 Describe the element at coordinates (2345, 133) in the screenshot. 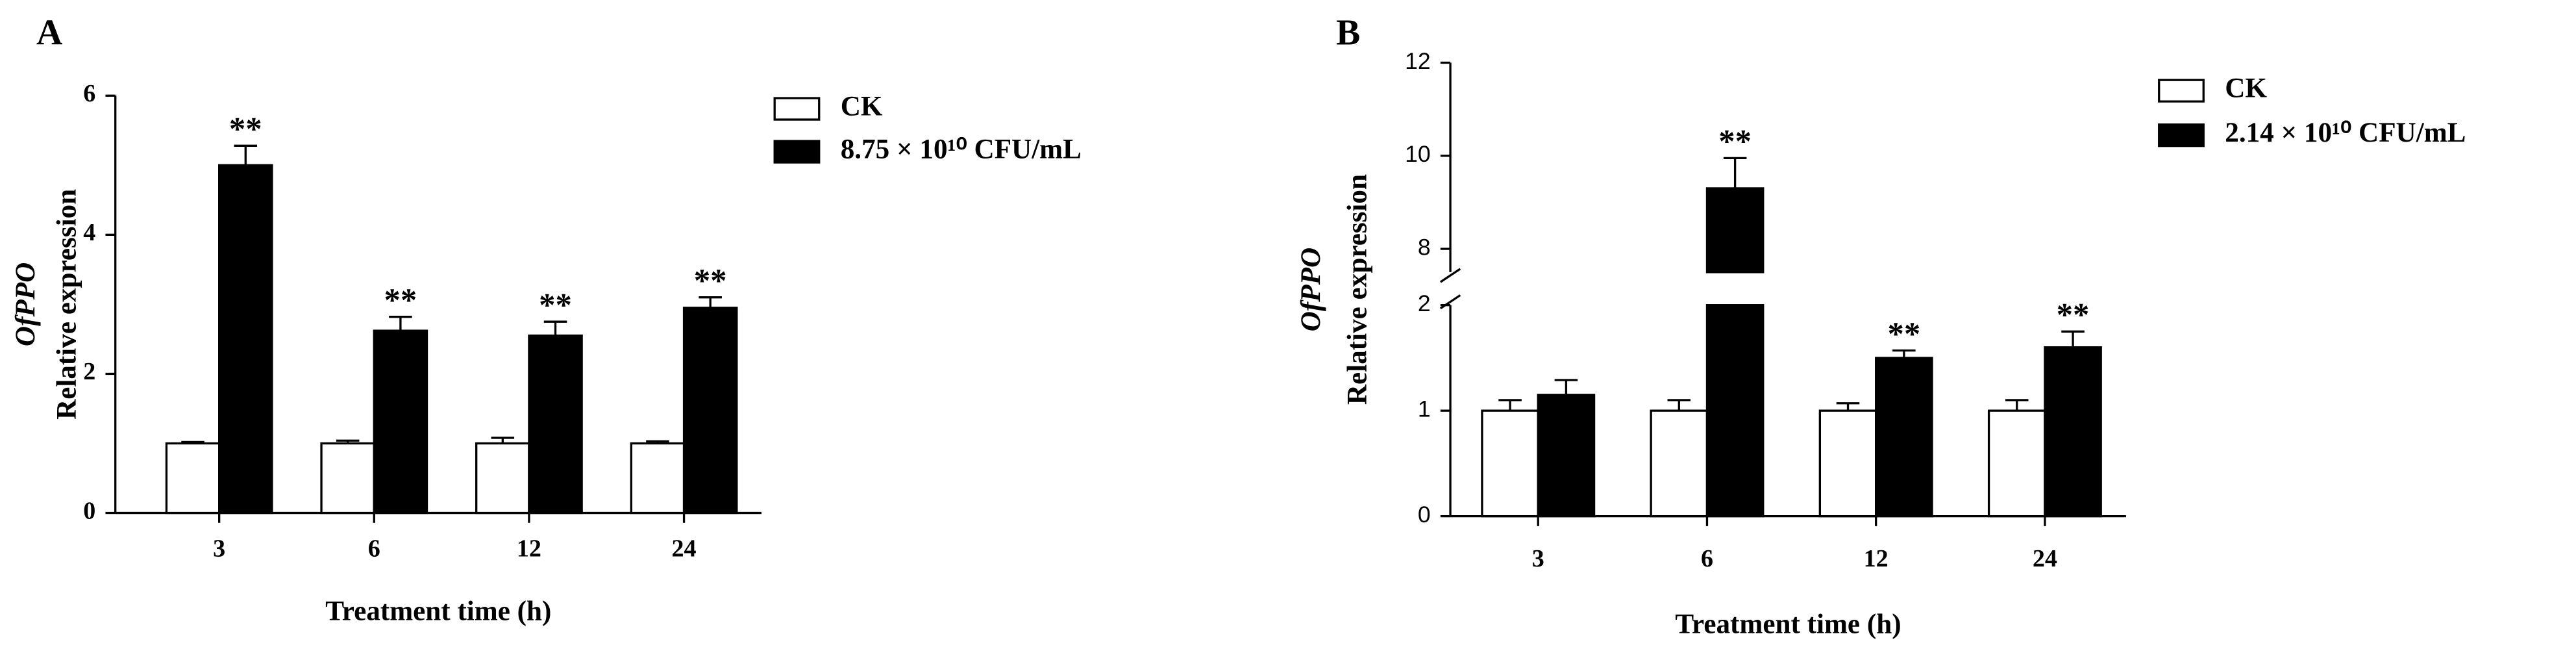

I see `legend-label: 2.14 × 10¹⁰ CFU/mL` at that location.